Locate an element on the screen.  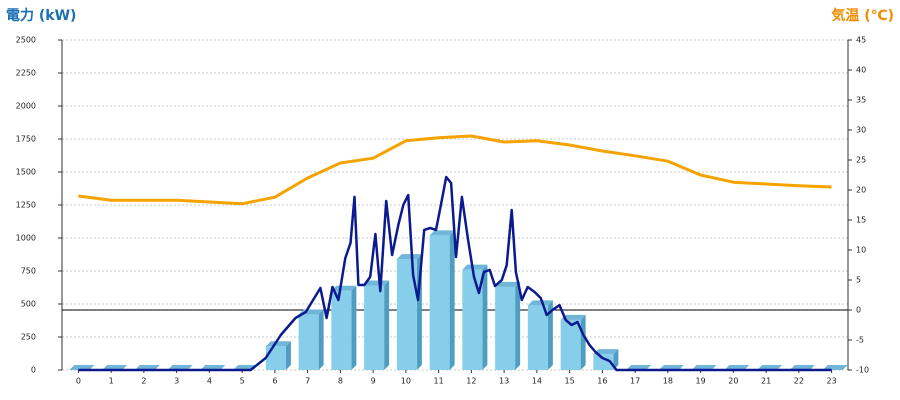
y-tick-label: 250 is located at coordinates (28, 337).